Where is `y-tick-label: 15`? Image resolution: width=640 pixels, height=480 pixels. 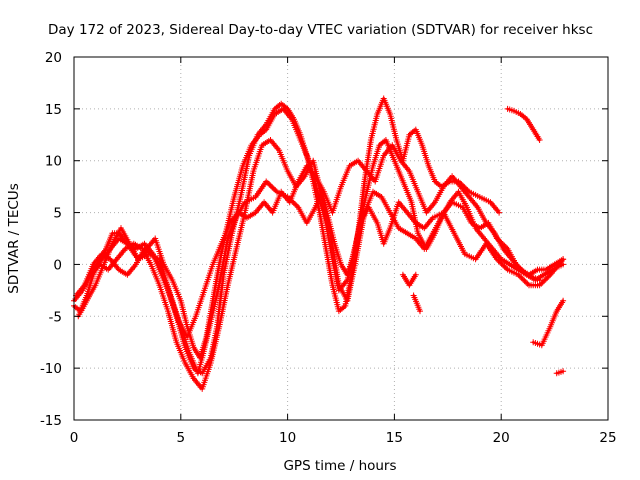
y-tick-label: 15 is located at coordinates (53, 110).